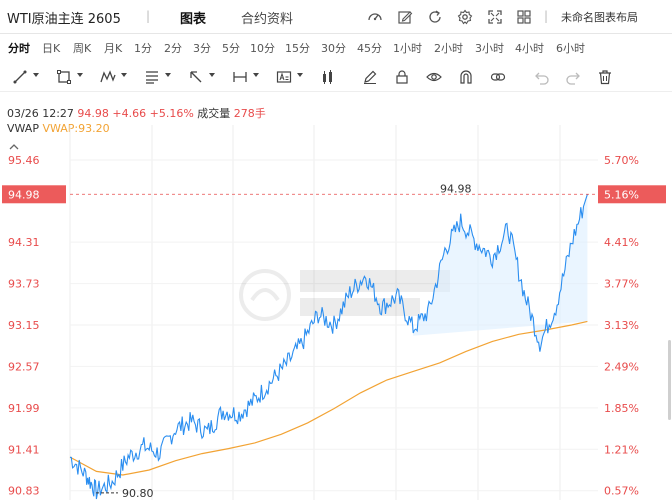 This screenshot has height=504, width=672. I want to click on quote-price: 94.98, so click(93, 113).